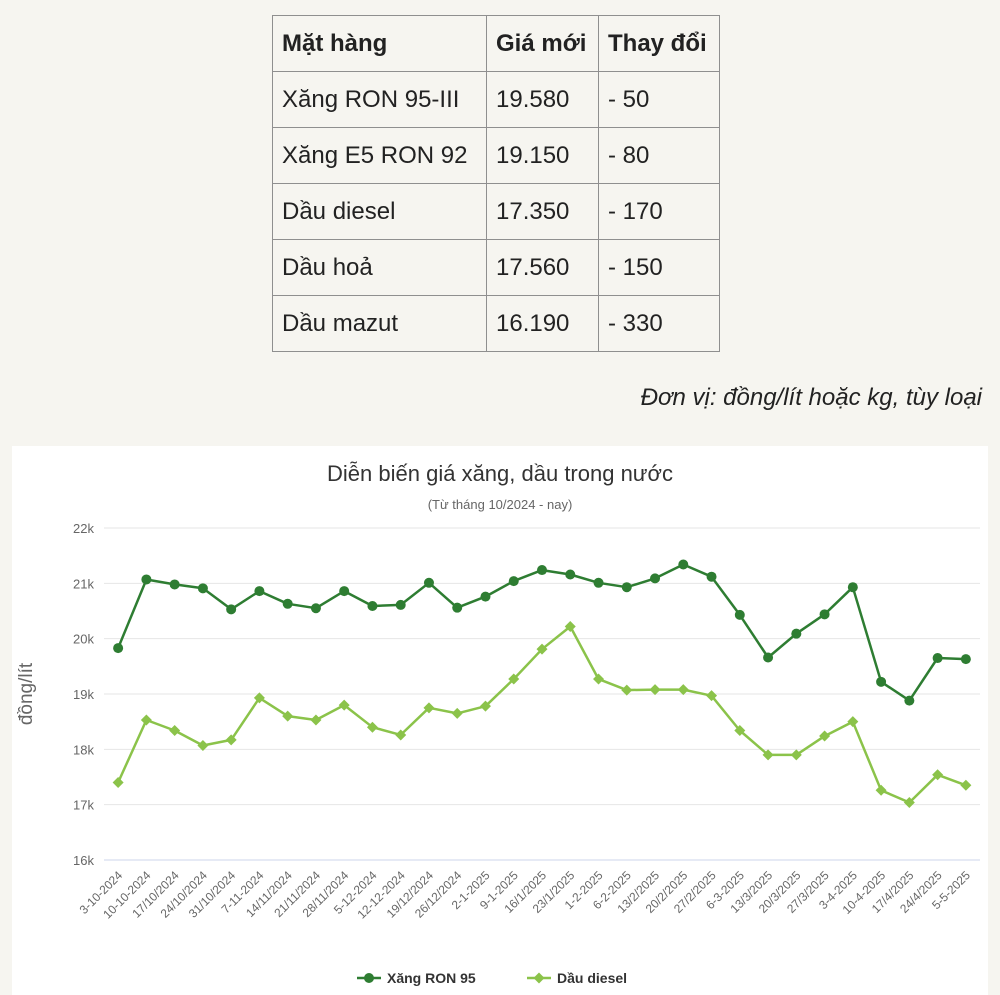 The height and width of the screenshot is (995, 1000). Describe the element at coordinates (542, 43) in the screenshot. I see `header-new-price: Giá mới` at that location.